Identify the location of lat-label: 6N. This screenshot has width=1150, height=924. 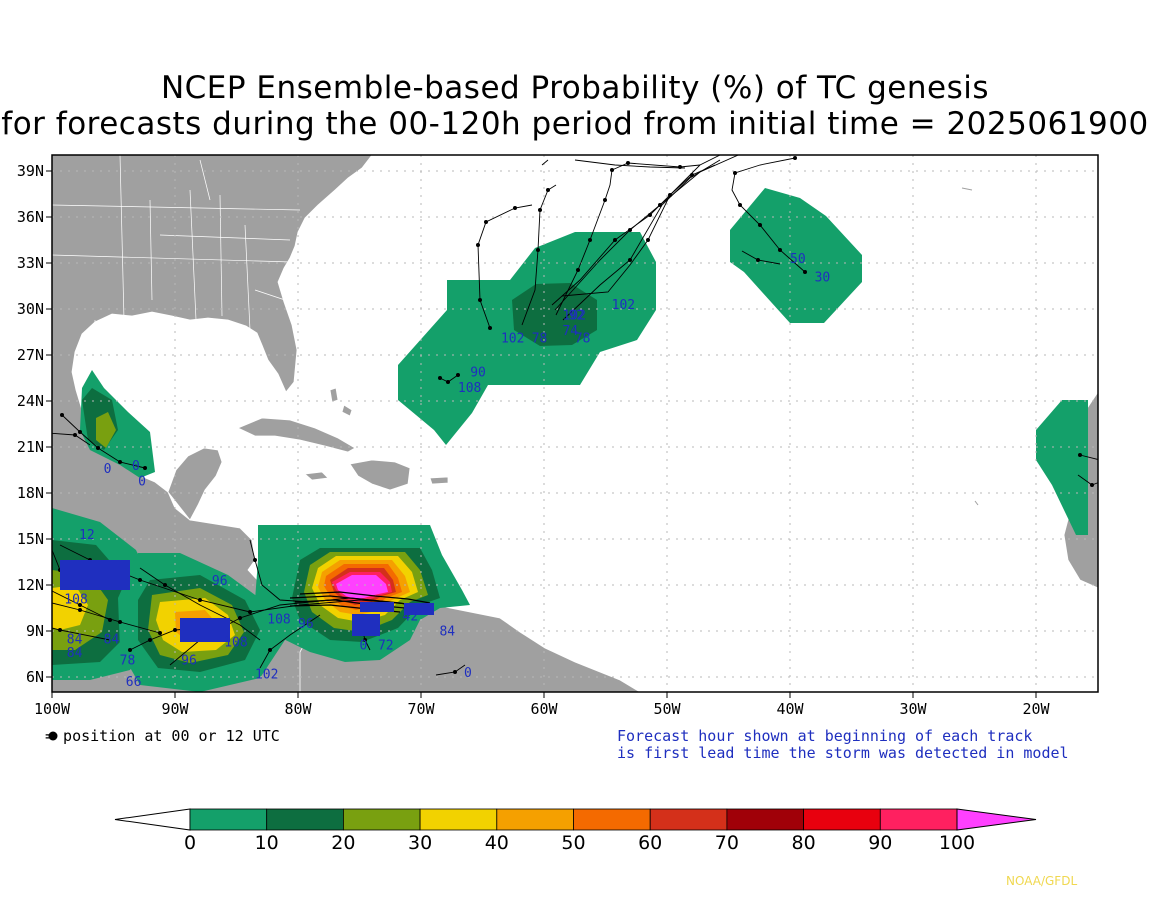
(35, 677).